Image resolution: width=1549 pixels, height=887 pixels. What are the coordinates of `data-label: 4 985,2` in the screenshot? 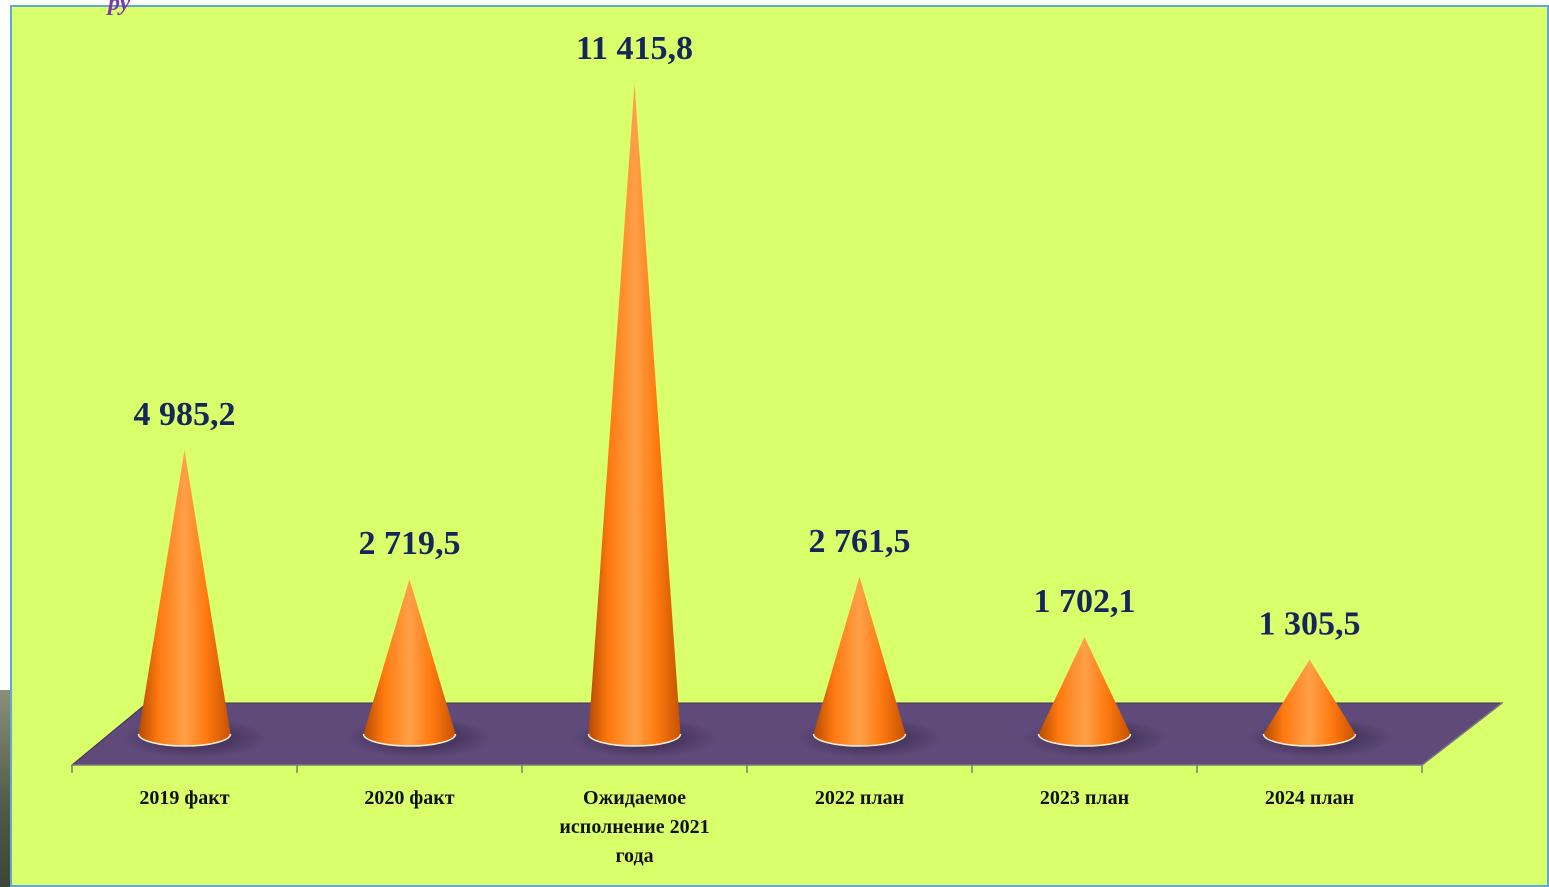 It's located at (185, 414).